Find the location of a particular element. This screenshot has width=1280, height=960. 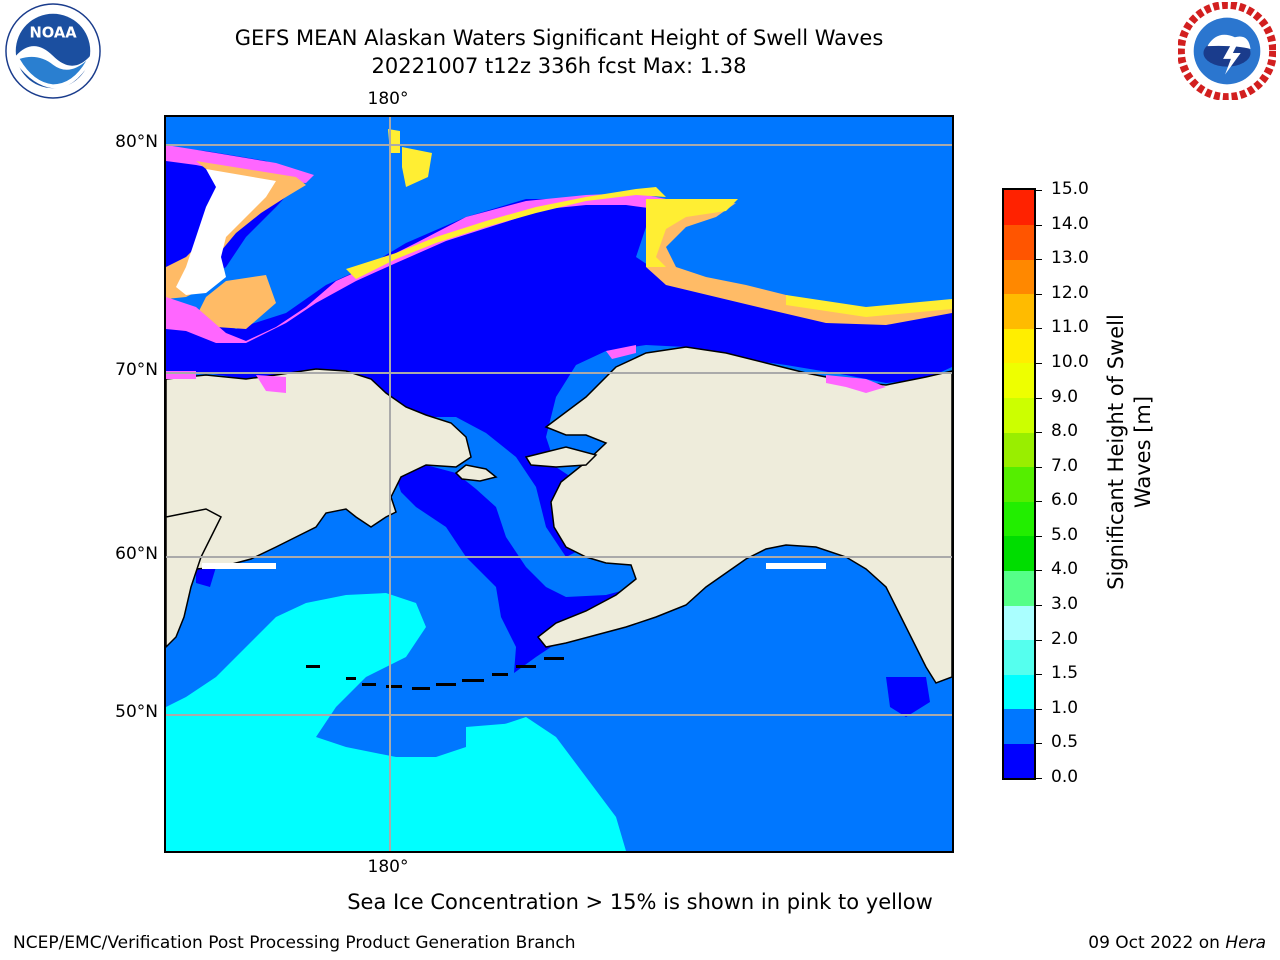

colorbar-tick-label: 8.0 is located at coordinates (1065, 431).